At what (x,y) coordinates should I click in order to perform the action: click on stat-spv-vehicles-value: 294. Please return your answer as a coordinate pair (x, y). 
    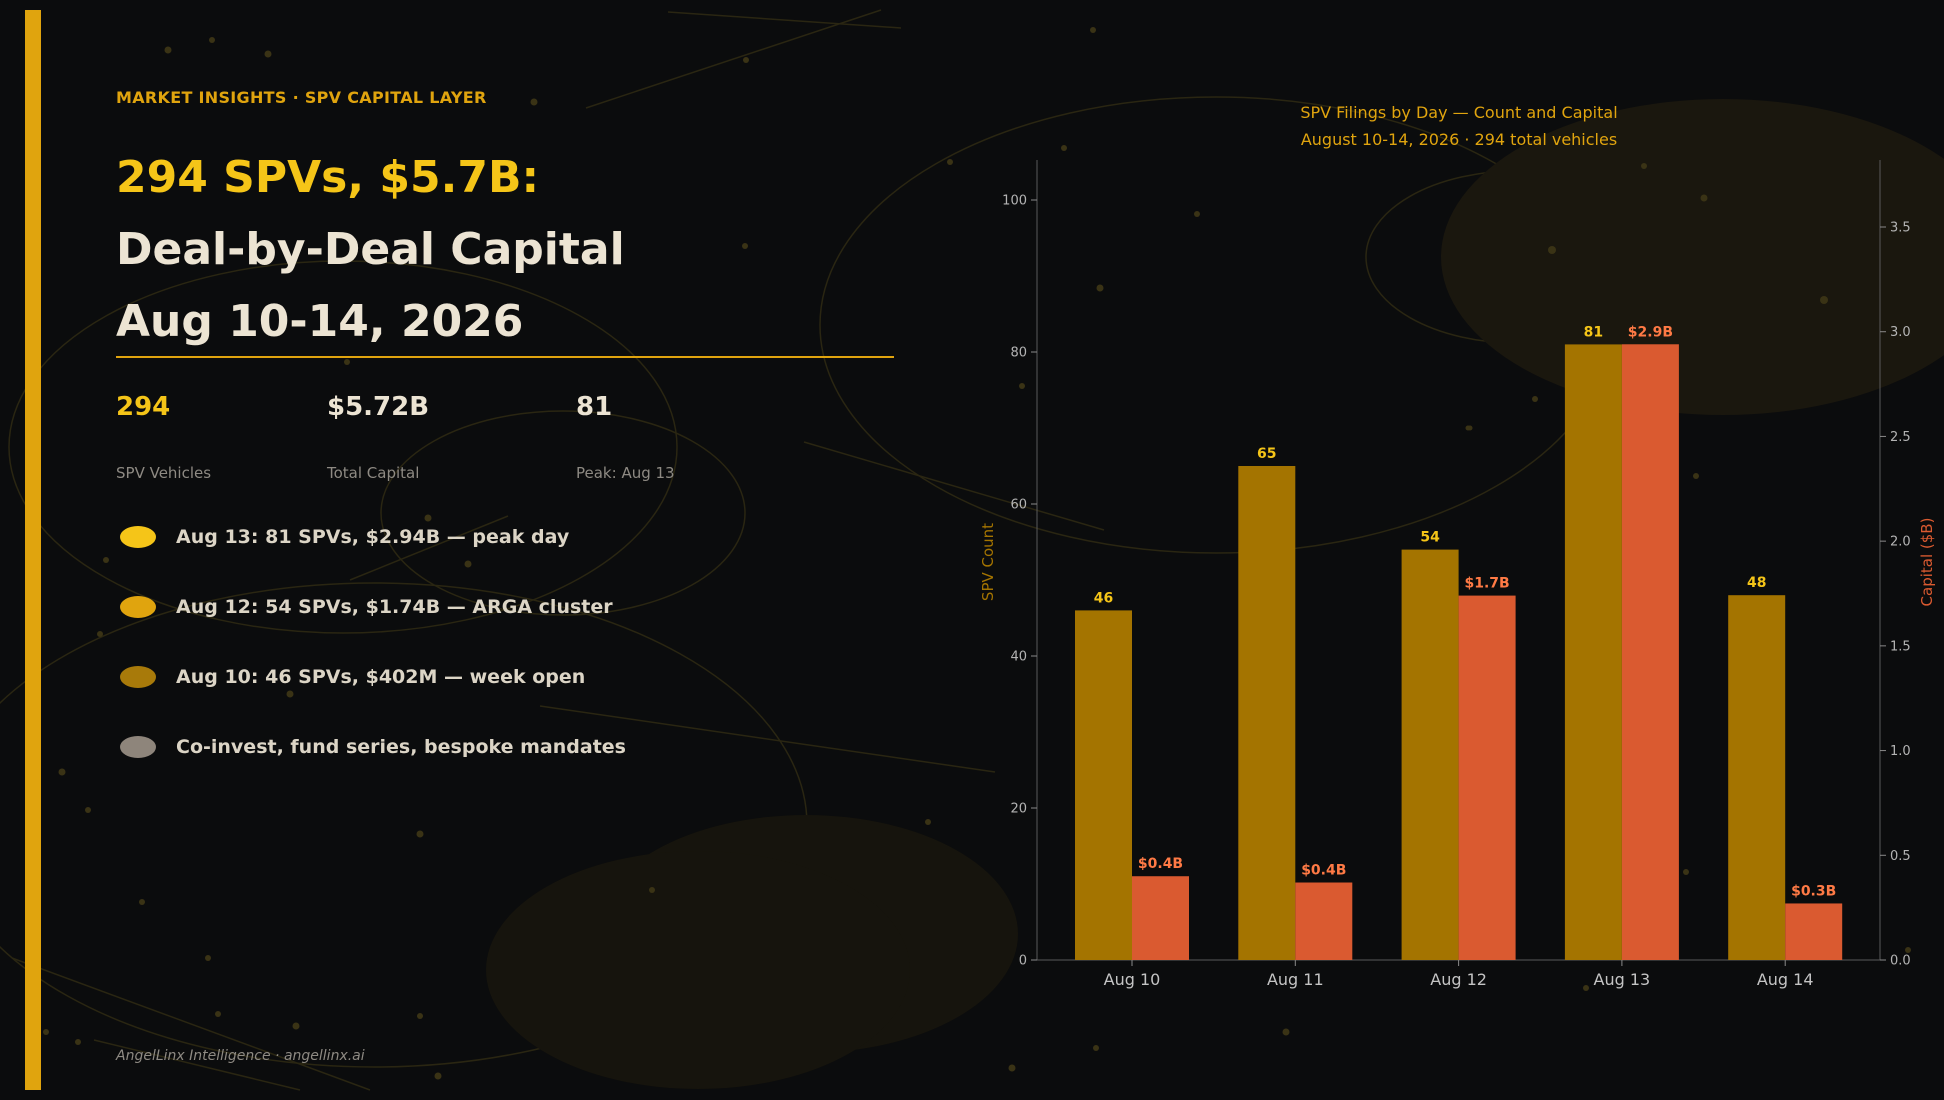
    Looking at the image, I should click on (143, 407).